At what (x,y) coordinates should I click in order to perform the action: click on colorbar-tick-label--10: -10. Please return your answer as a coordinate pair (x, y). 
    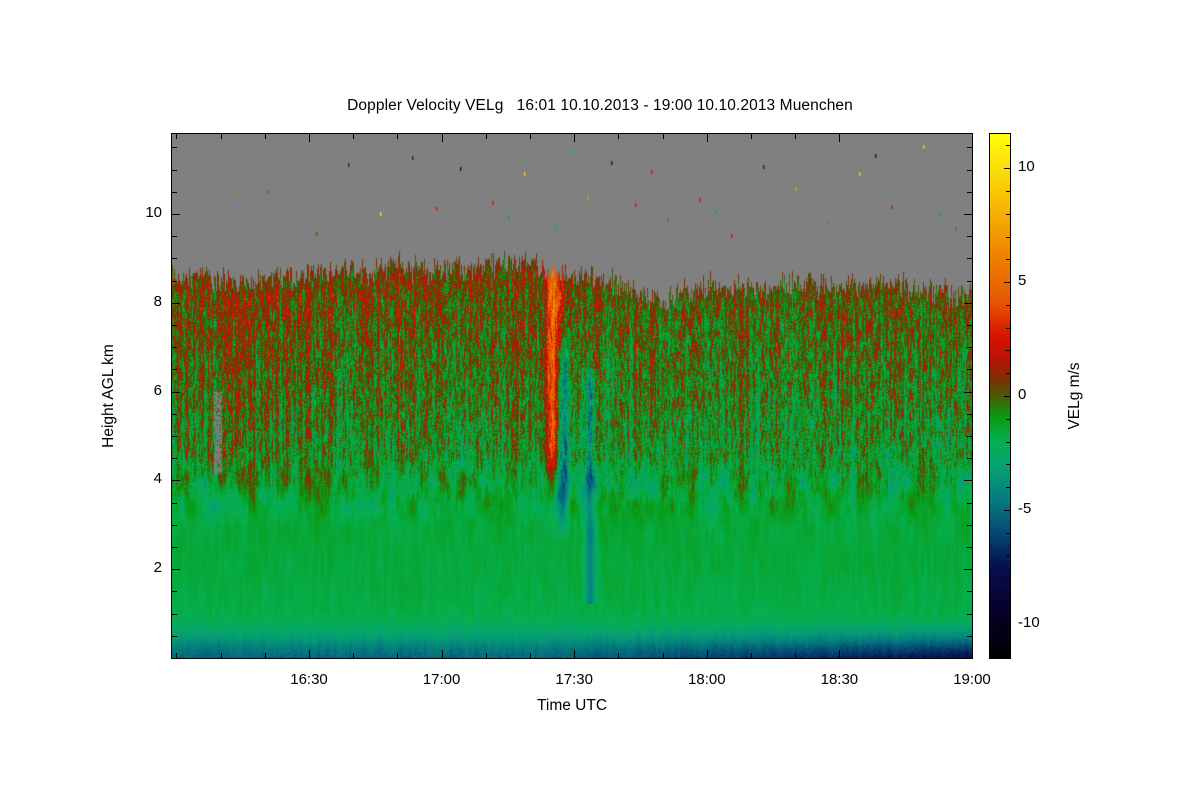
    Looking at the image, I should click on (1029, 622).